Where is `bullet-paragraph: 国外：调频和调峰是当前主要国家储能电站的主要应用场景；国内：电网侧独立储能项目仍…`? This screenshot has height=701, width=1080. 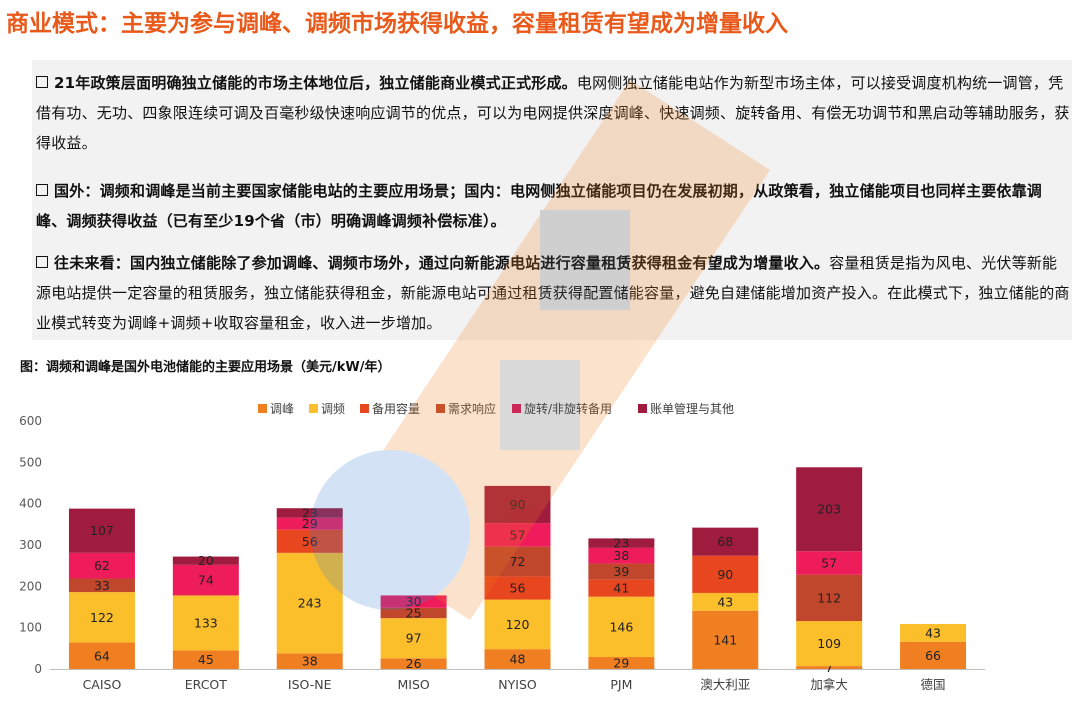 bullet-paragraph: 国外：调频和调峰是当前主要国家储能电站的主要应用场景；国内：电网侧独立储能项目仍… is located at coordinates (553, 206).